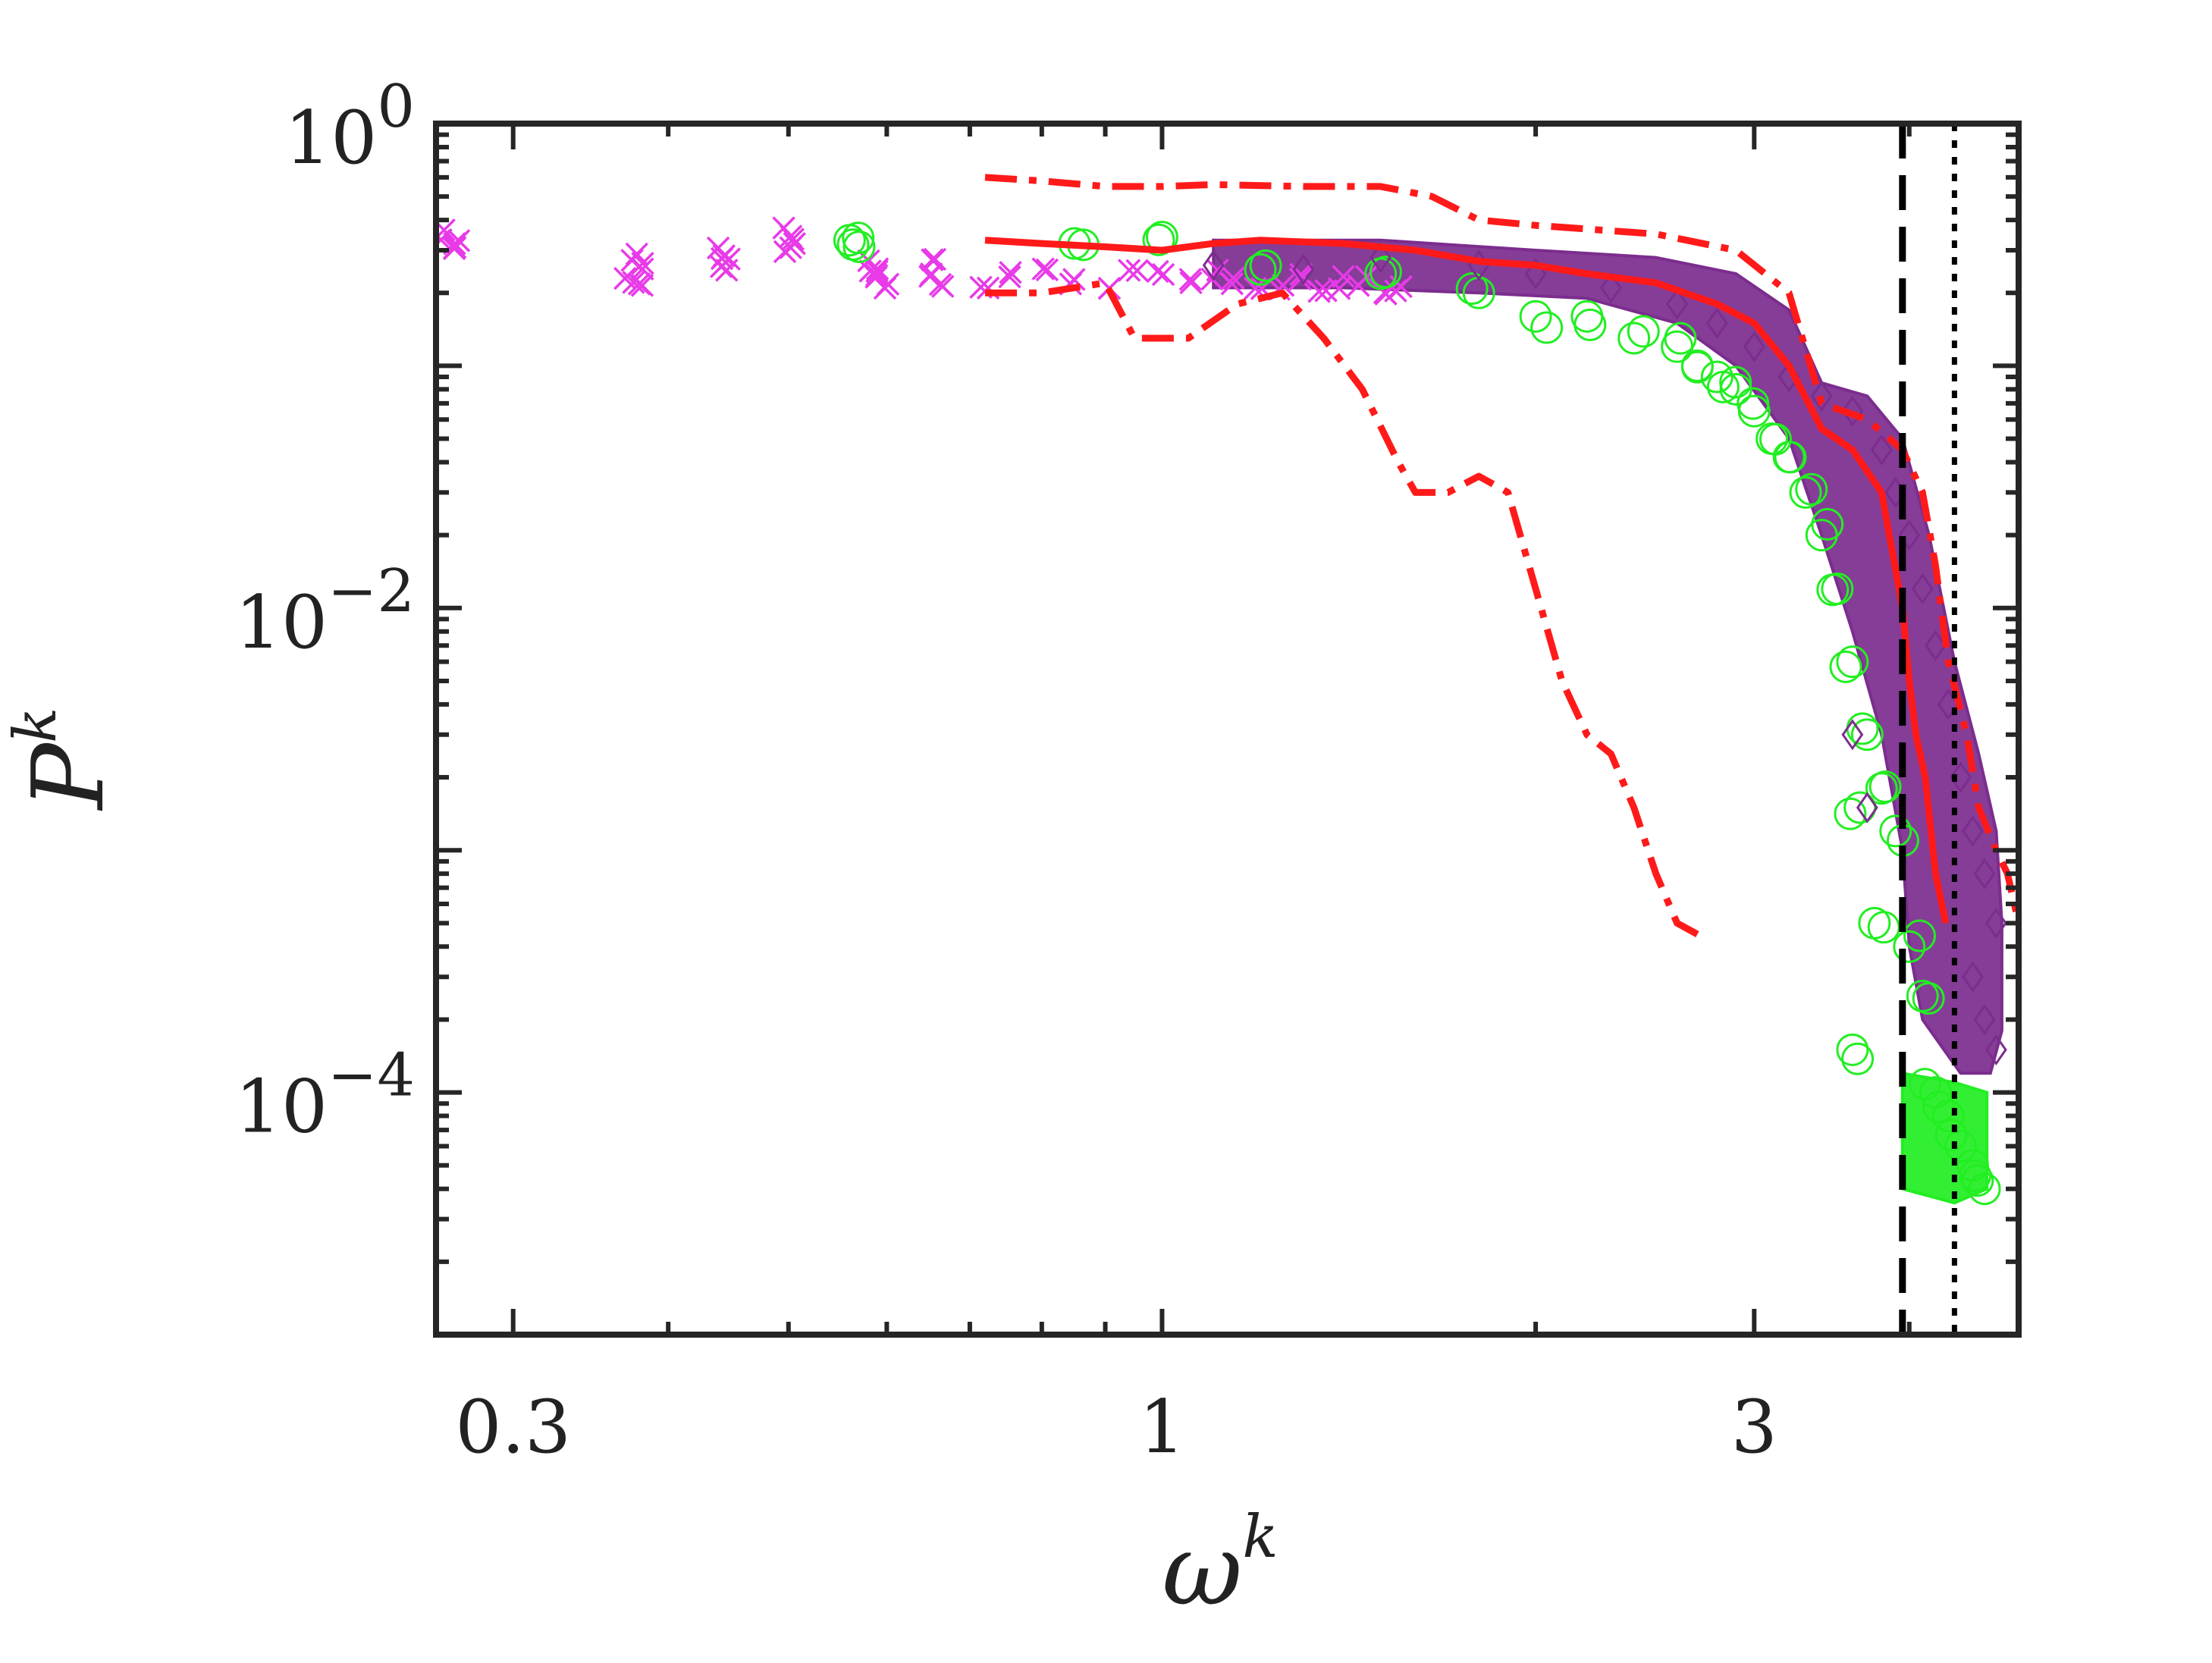 Image resolution: width=2212 pixels, height=1663 pixels. What do you see at coordinates (36, 725) in the screenshot?
I see `y-axis-label-sup: k` at bounding box center [36, 725].